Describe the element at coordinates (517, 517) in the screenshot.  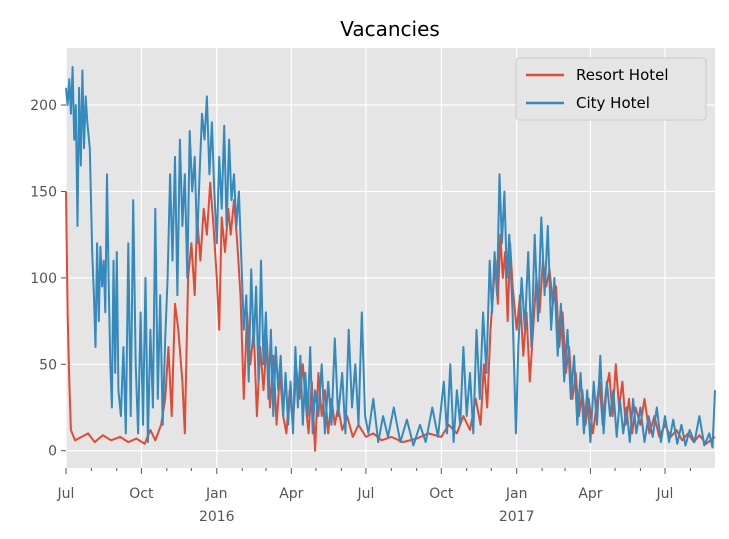
I see `x-tick-year-label: 2017` at that location.